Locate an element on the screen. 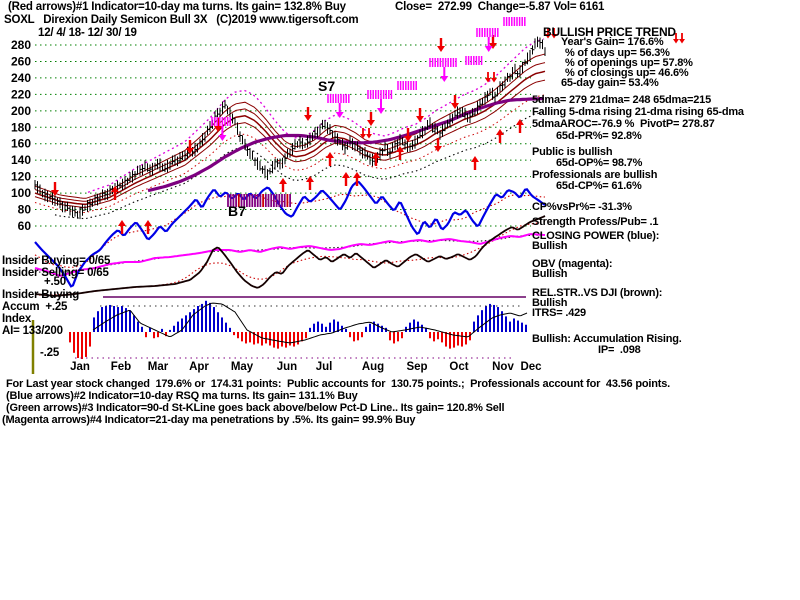 The width and height of the screenshot is (800, 600). sidebar-line: REL.STR..VS DJI (brown): is located at coordinates (597, 293).